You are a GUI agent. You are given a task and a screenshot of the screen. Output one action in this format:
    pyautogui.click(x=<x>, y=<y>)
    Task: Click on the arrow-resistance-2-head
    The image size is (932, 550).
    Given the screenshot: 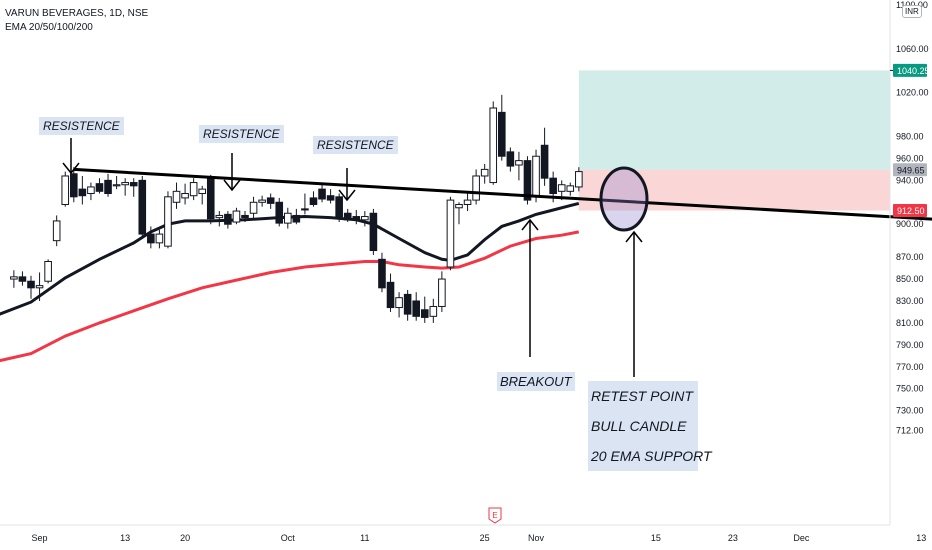 What is the action you would take?
    pyautogui.click(x=232, y=185)
    